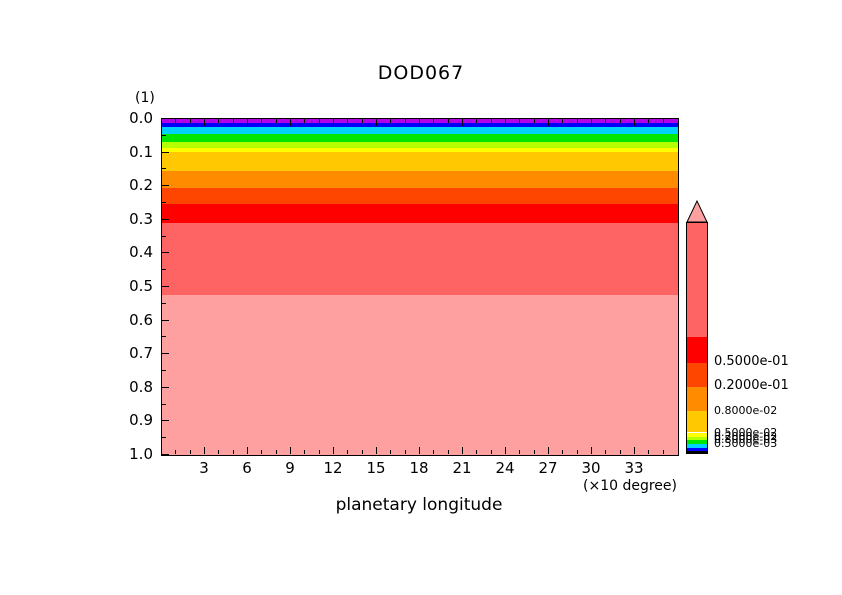 The height and width of the screenshot is (595, 842). I want to click on y-tick-label: 0.0, so click(141, 118).